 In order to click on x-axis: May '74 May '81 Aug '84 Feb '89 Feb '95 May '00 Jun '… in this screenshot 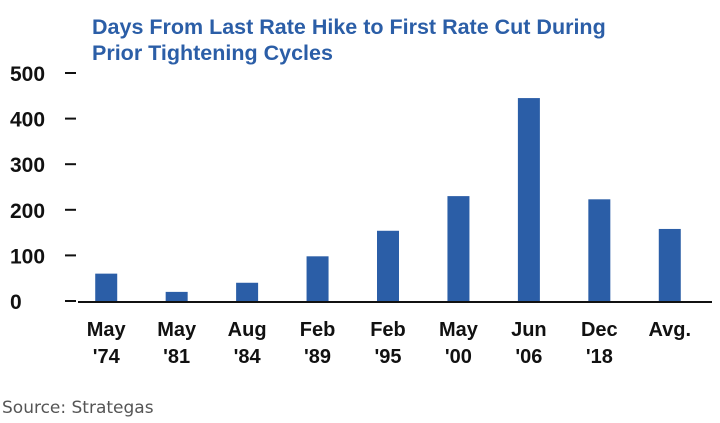, I will do `click(395, 334)`.